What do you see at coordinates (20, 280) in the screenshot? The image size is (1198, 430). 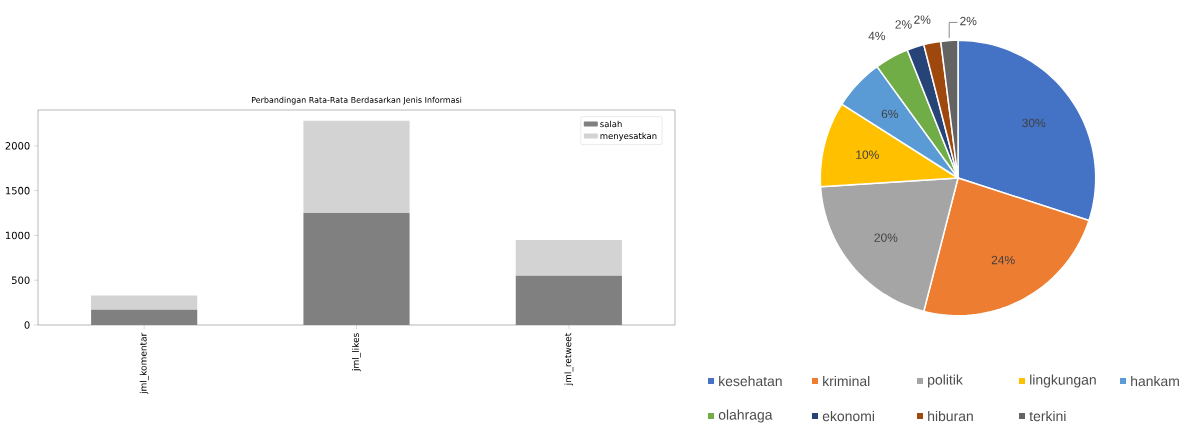 I see `y-tick-label: 500` at bounding box center [20, 280].